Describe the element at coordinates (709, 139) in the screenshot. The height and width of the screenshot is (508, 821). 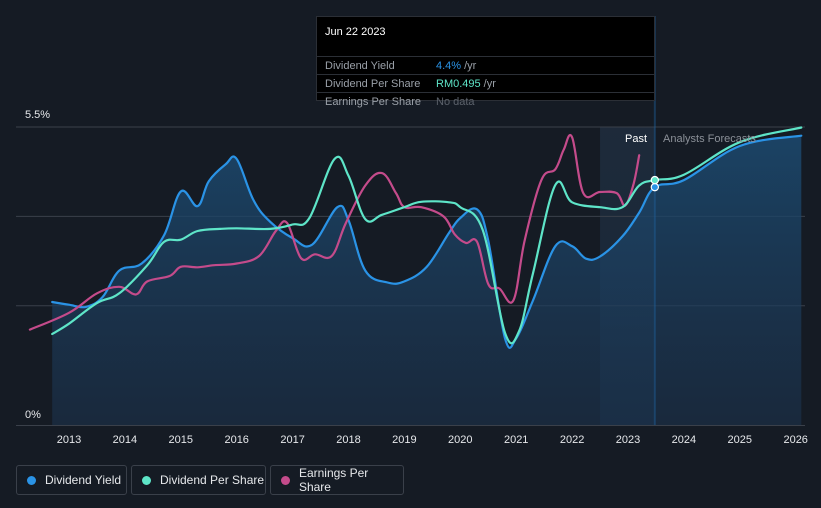
I see `forecast-label: Analysts Forecasts` at that location.